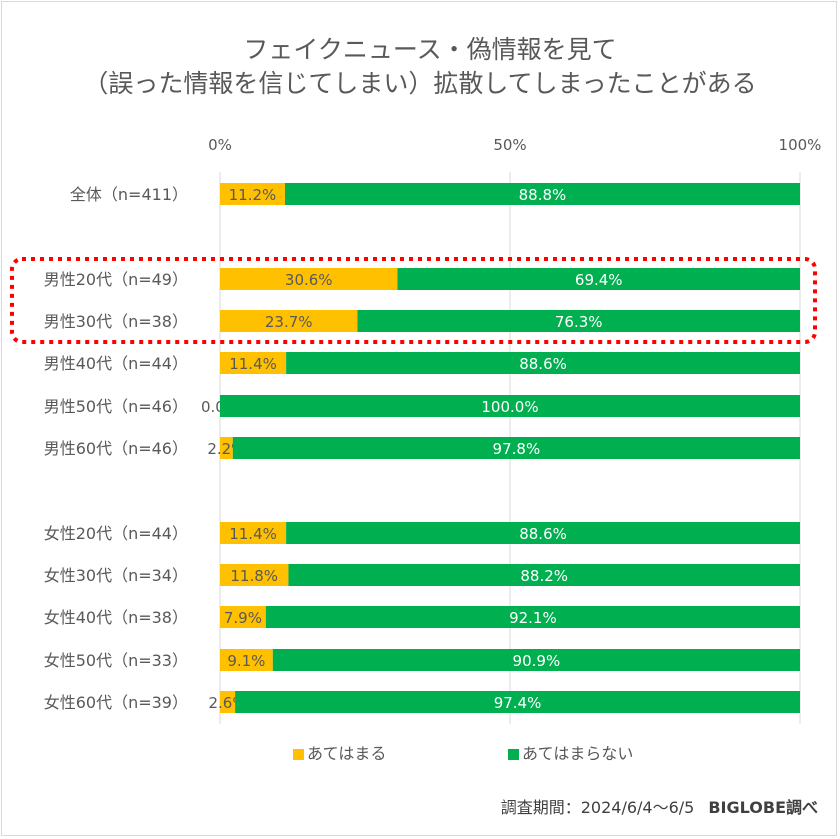 Image resolution: width=840 pixels, height=839 pixels. I want to click on data-label: 100.0%, so click(509, 407).